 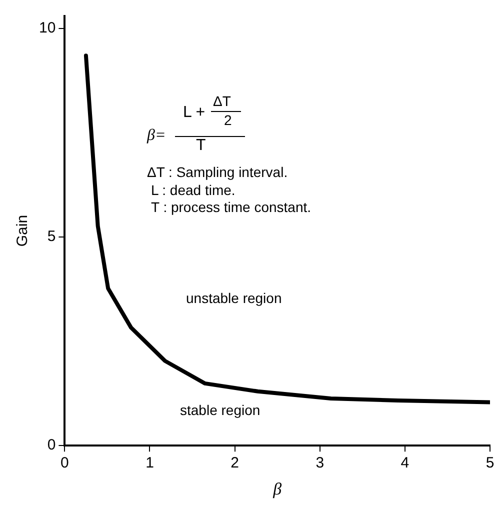 What do you see at coordinates (234, 298) in the screenshot?
I see `annotation: unstable region` at bounding box center [234, 298].